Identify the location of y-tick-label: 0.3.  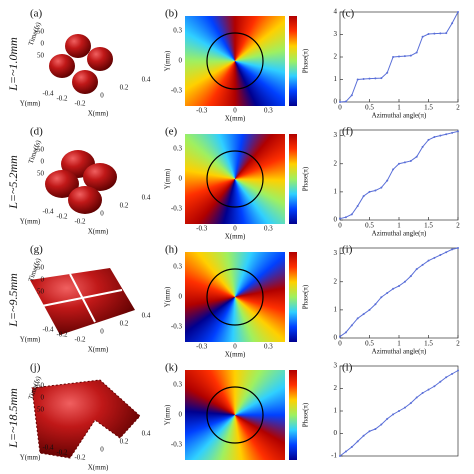
(177, 267).